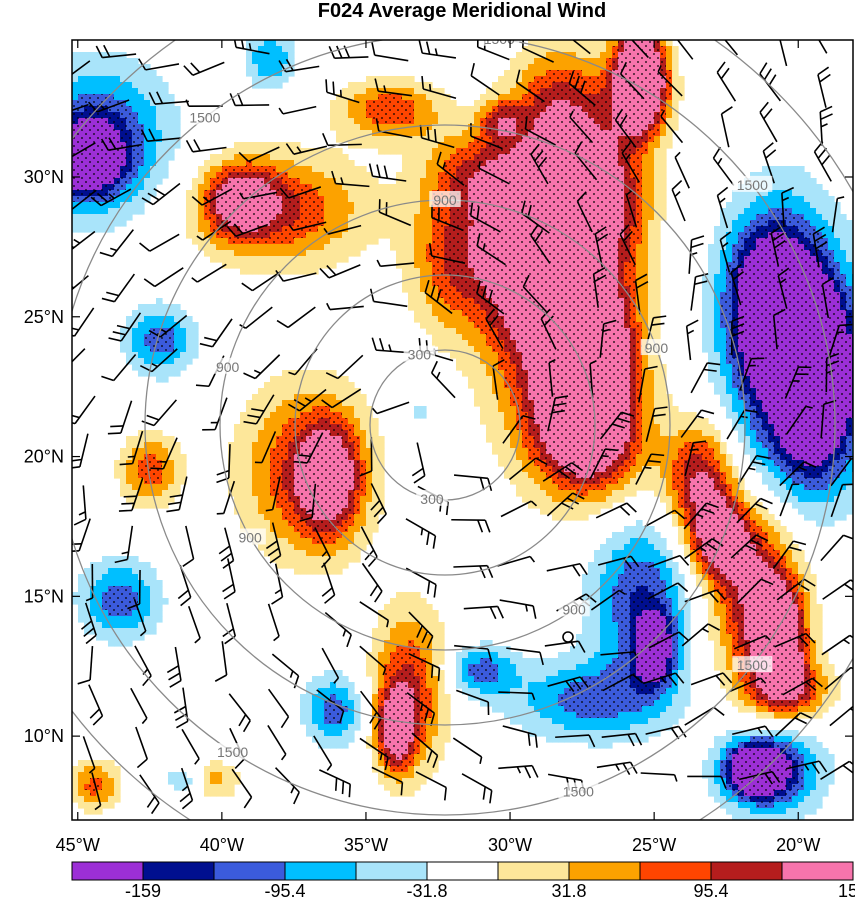  Describe the element at coordinates (78, 845) in the screenshot. I see `x-tick-label: 45°W` at that location.